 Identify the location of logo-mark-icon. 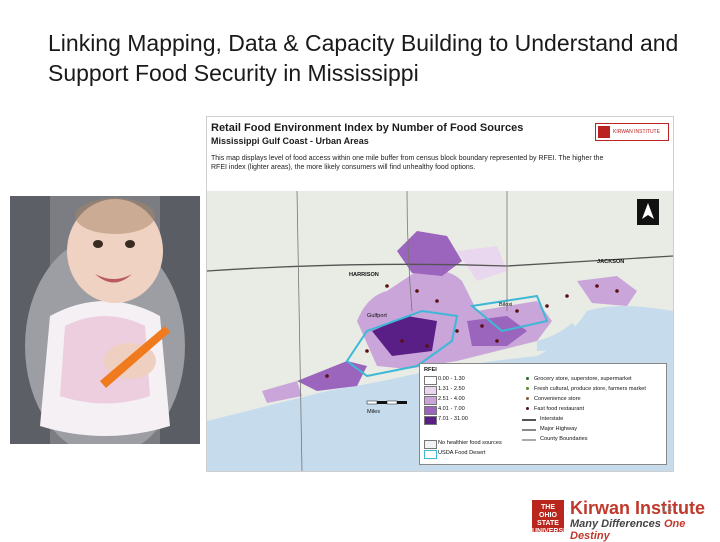
(604, 132).